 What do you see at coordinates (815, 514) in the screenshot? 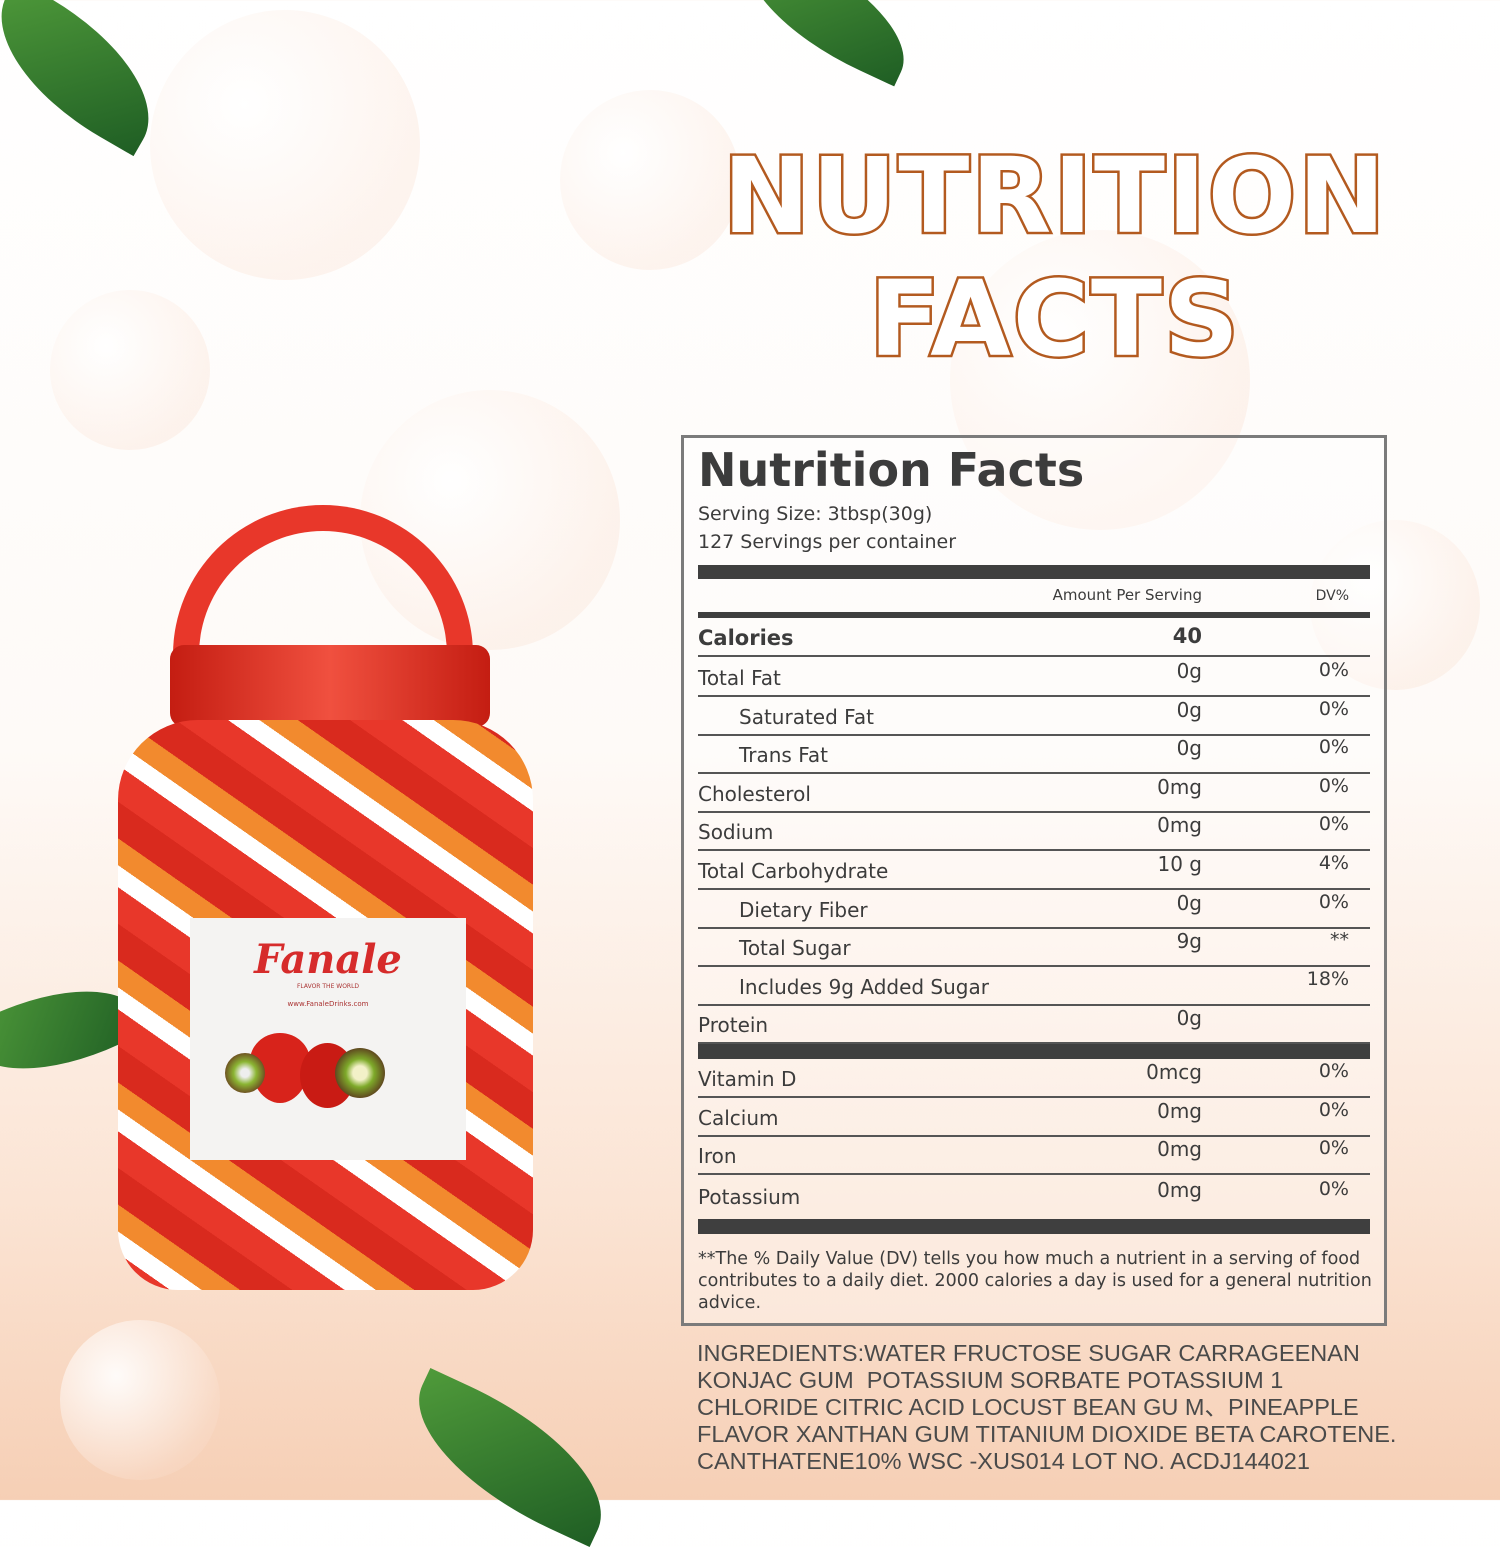
I see `serving-size: Serving Size: 3tbsp(30g)` at bounding box center [815, 514].